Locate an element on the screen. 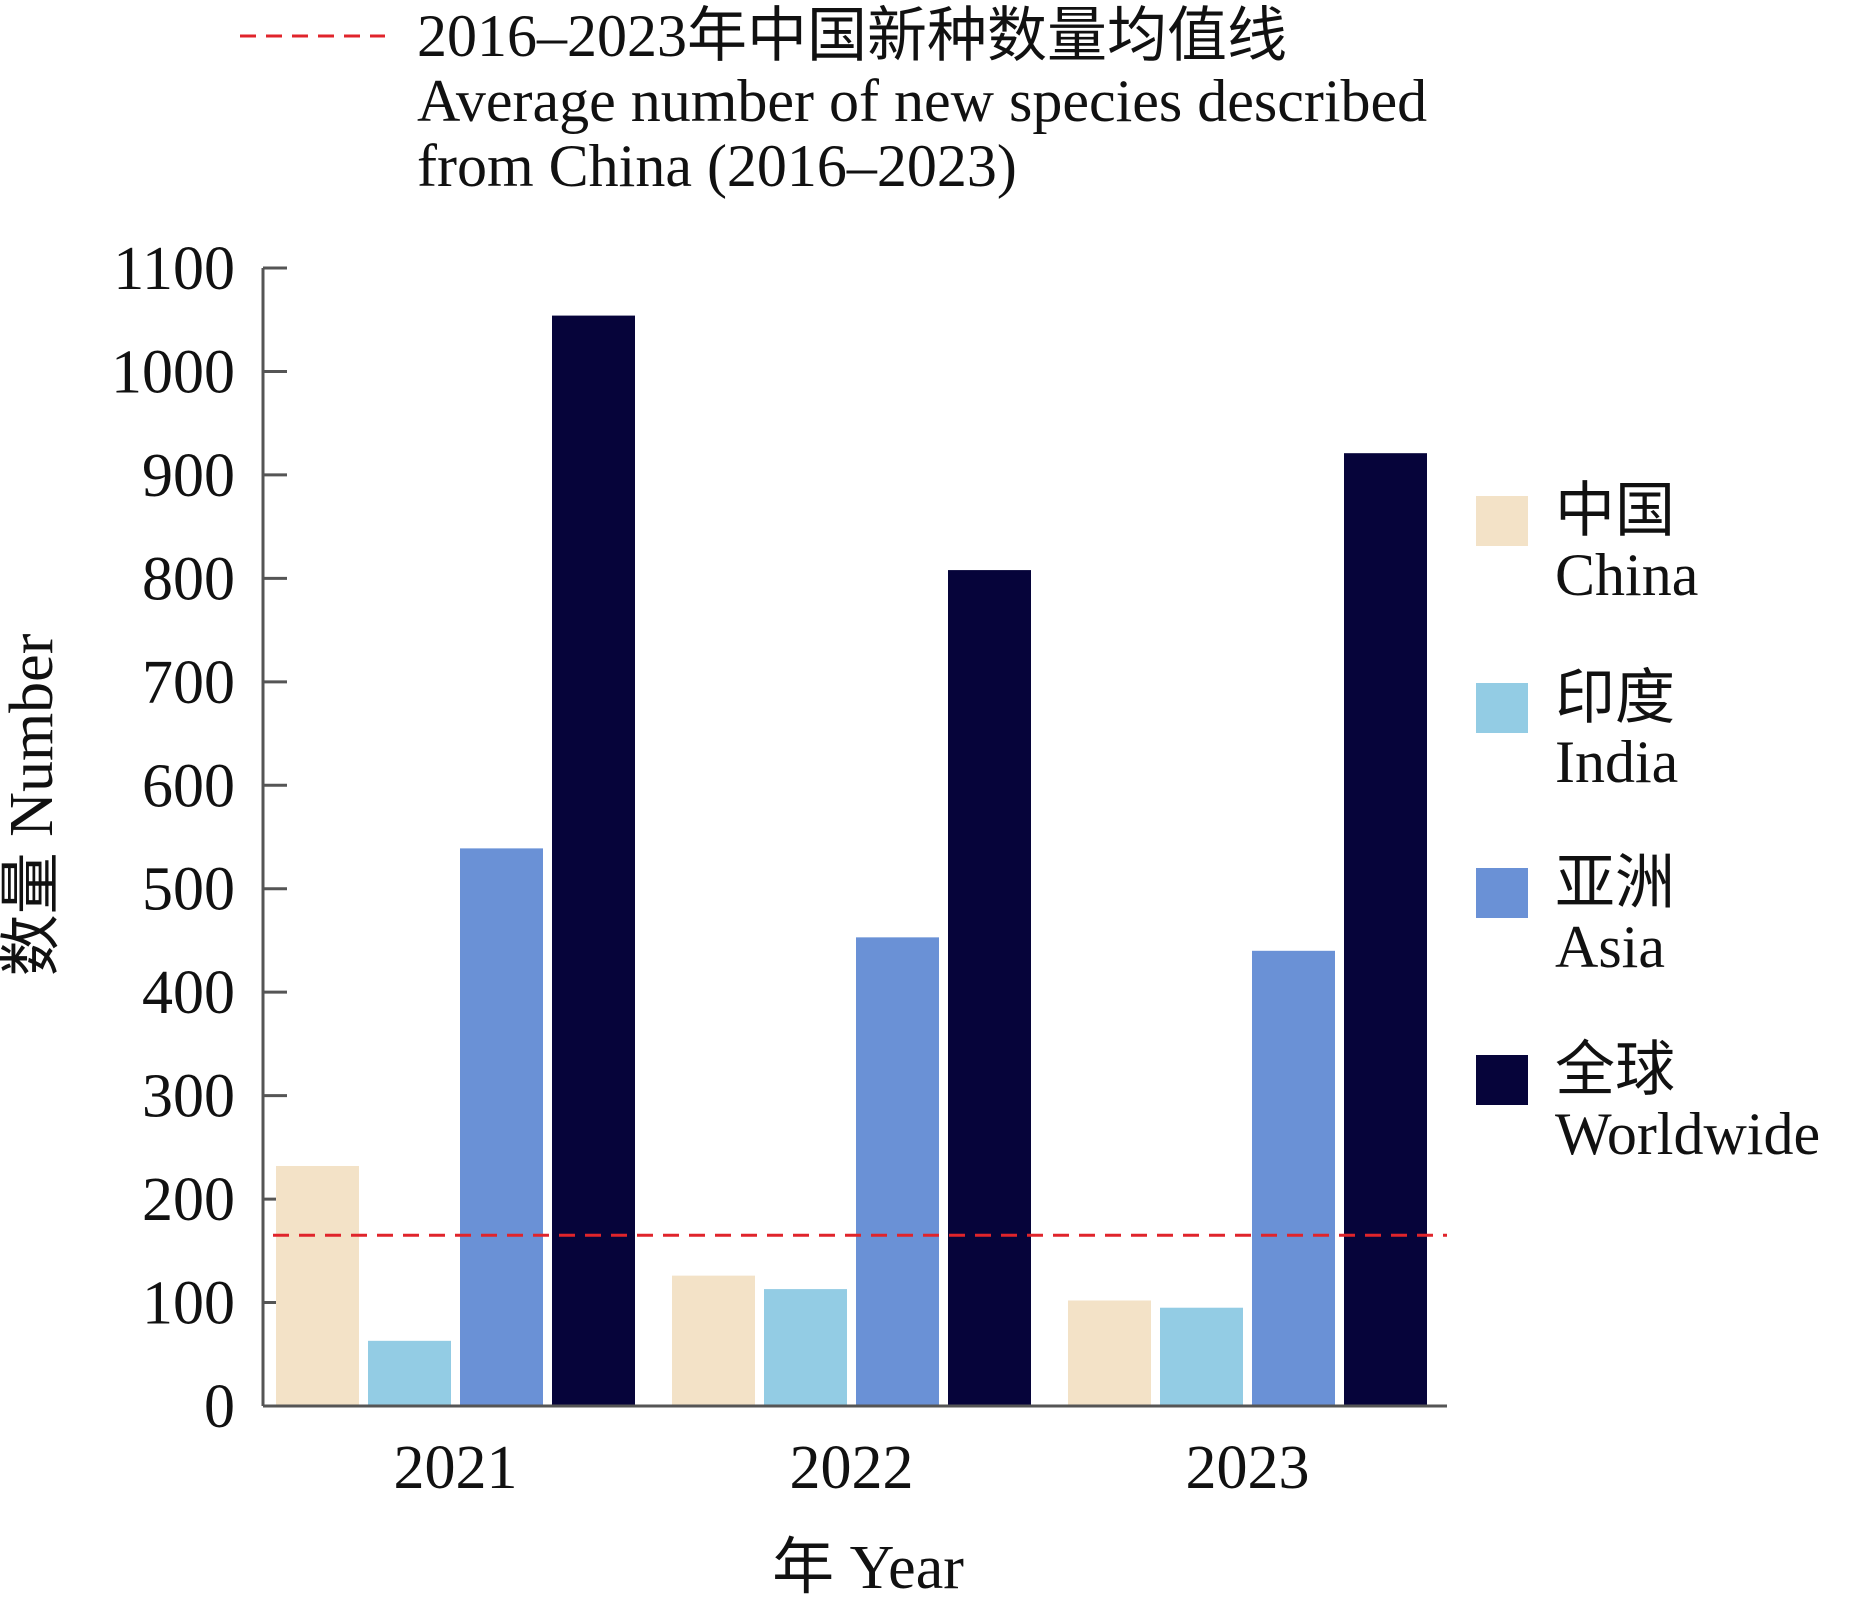  legend-label-en: China is located at coordinates (1626, 575).